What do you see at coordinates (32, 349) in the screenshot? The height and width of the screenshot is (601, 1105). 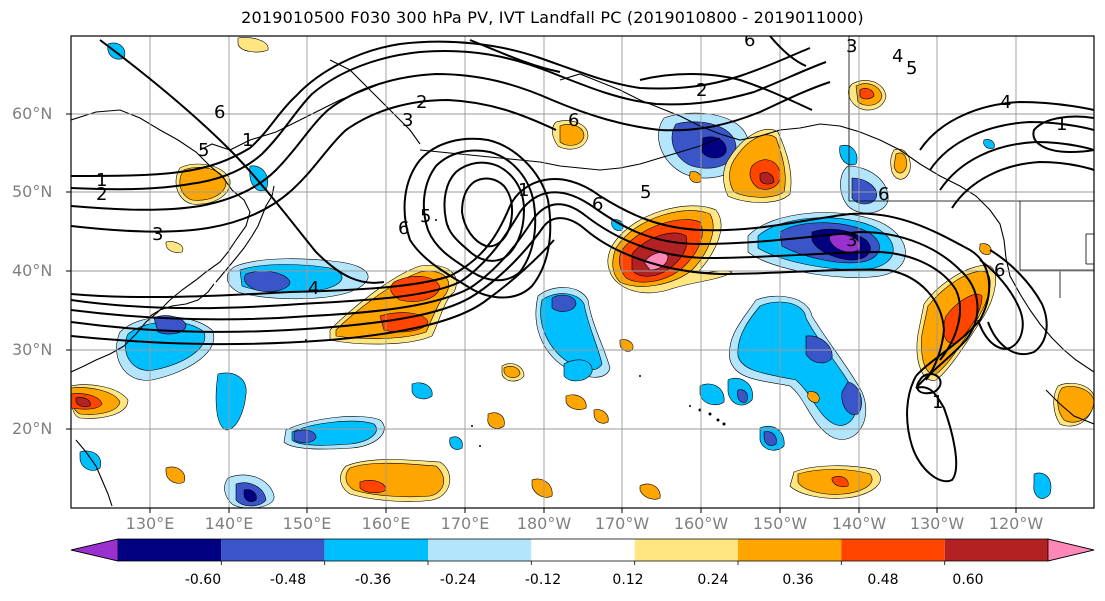 I see `lat-label: 30°N` at bounding box center [32, 349].